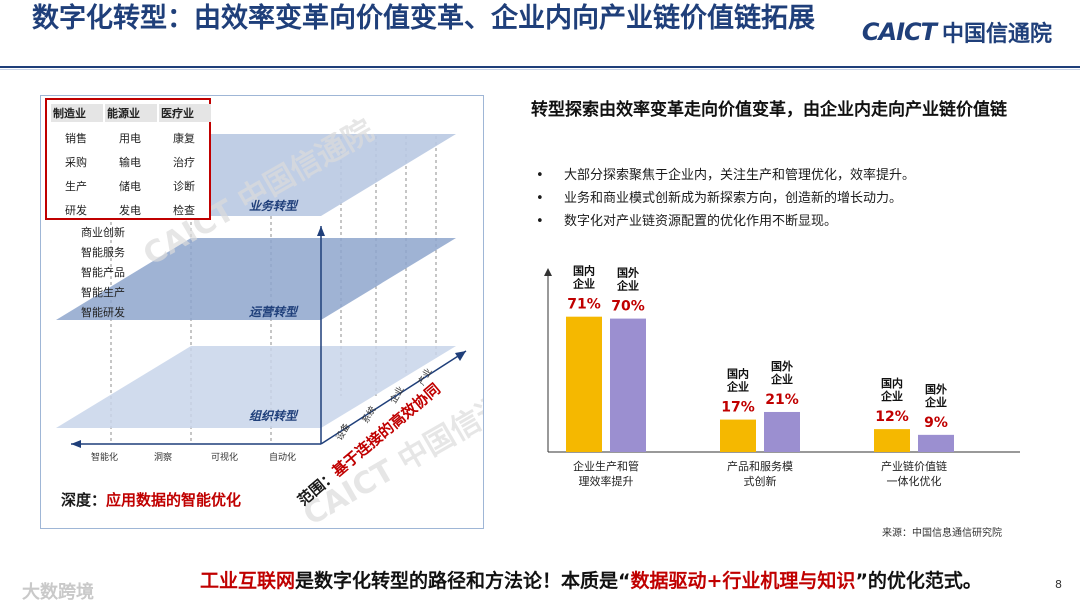  I want to click on industry-column: 能源业 用电 输电 储电 发电, so click(131, 161).